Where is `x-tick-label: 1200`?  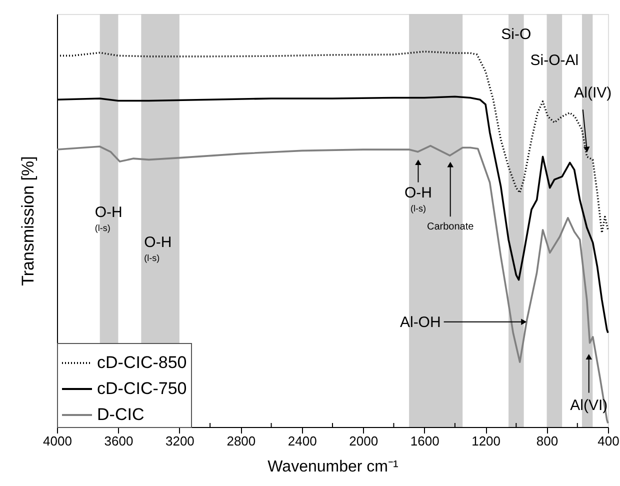 x-tick-label: 1200 is located at coordinates (486, 441).